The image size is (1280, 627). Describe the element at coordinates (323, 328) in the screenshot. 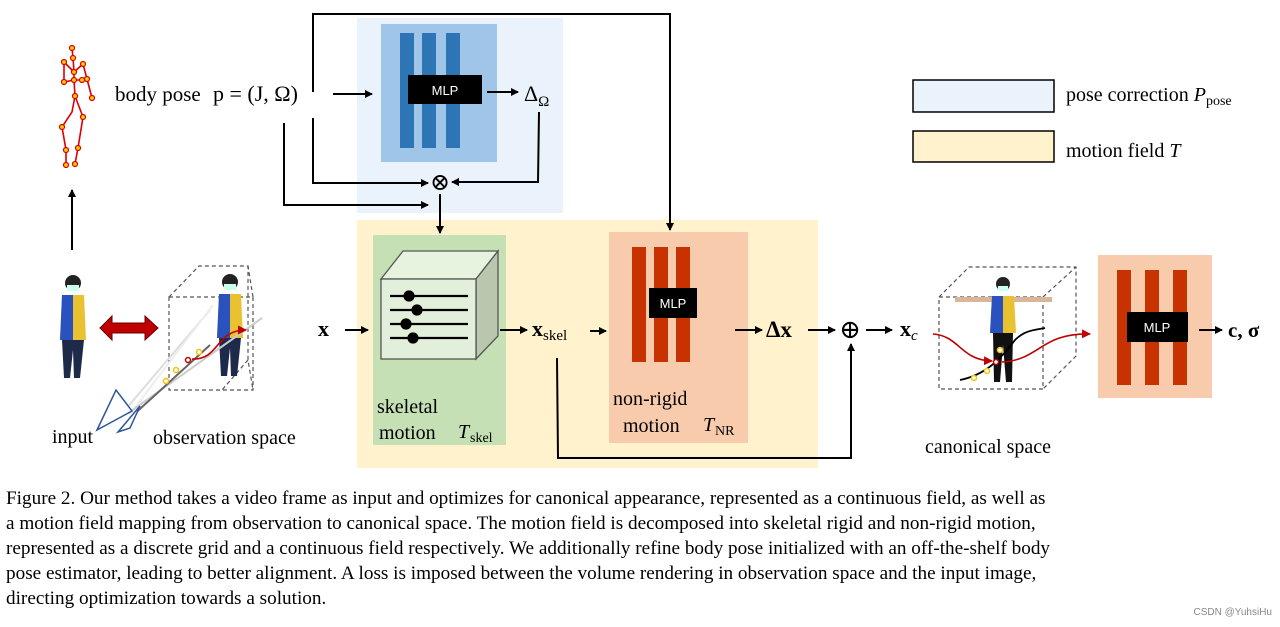

I see `x-label: x` at that location.